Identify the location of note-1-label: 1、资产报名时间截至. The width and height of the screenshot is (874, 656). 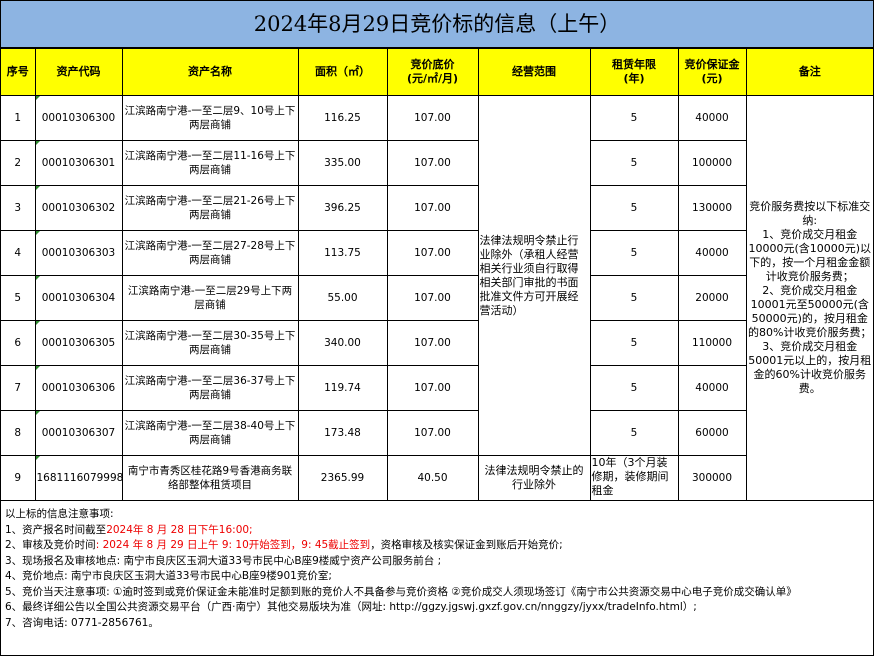
(56, 529).